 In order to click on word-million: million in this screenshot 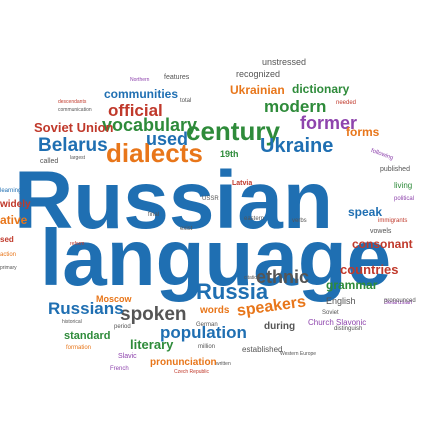, I will do `click(207, 347)`.